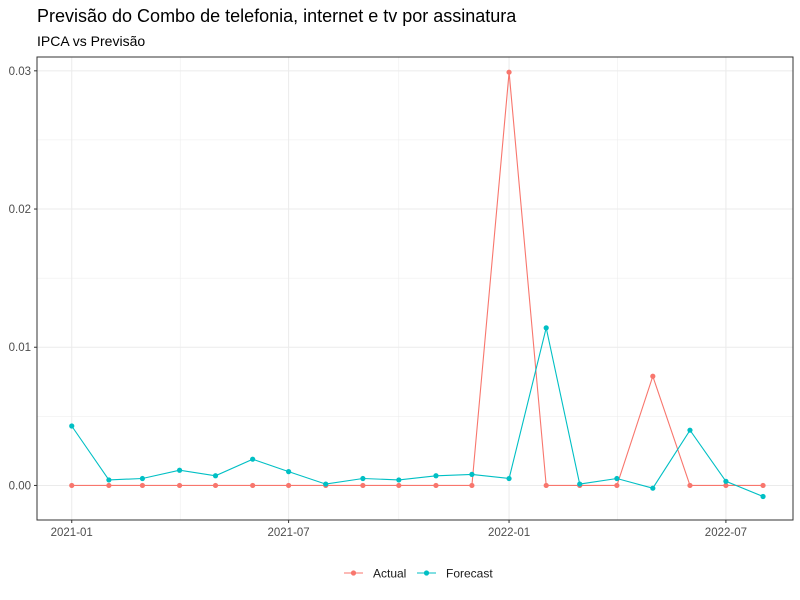 The height and width of the screenshot is (600, 800). Describe the element at coordinates (469, 574) in the screenshot. I see `legend-label: Forecast` at that location.